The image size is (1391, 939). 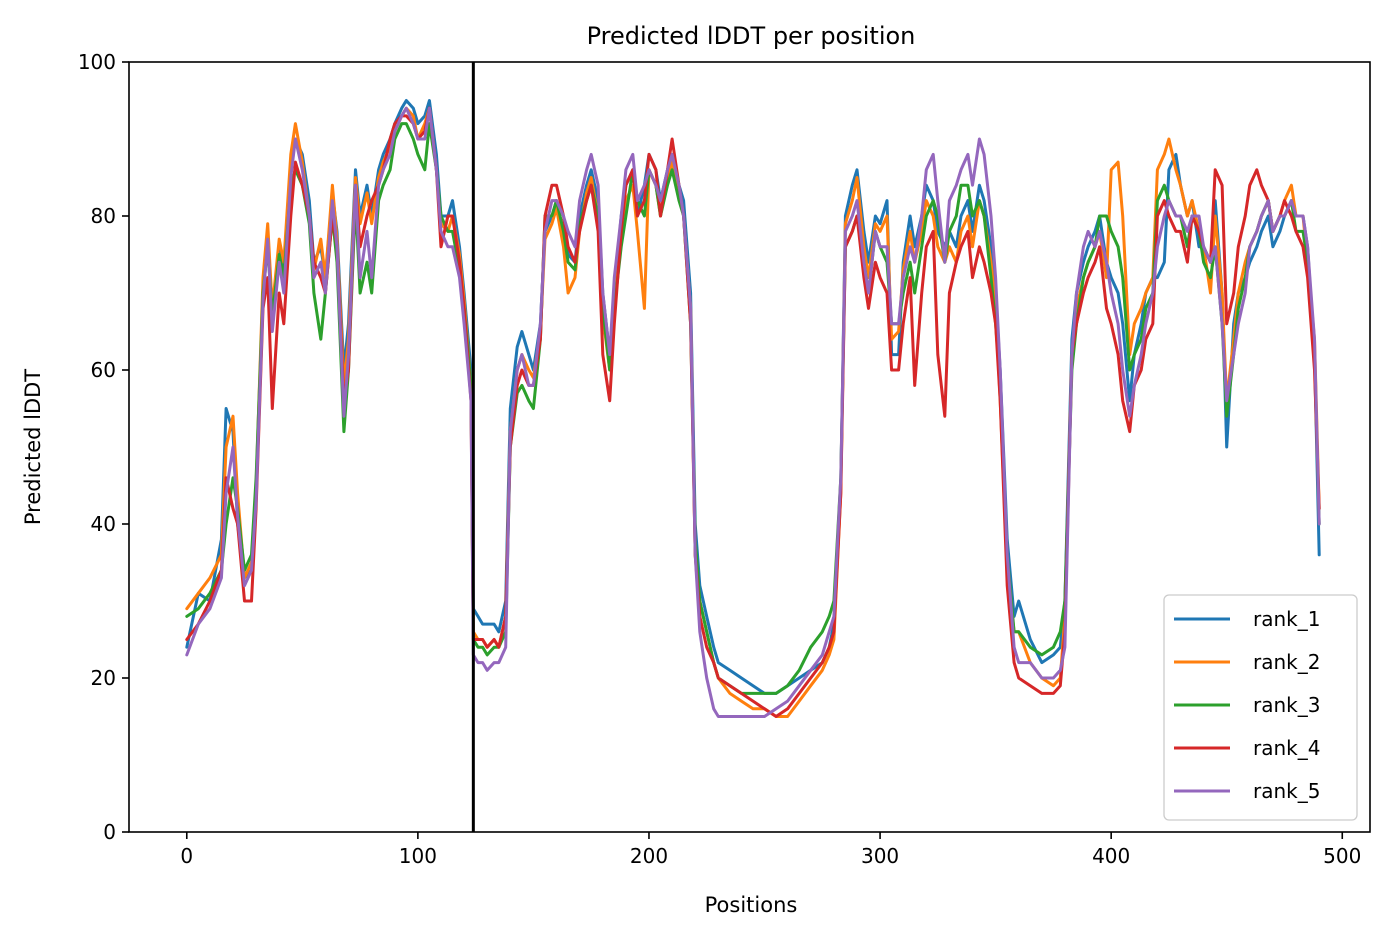 What do you see at coordinates (649, 856) in the screenshot?
I see `x-tick-label: 200` at bounding box center [649, 856].